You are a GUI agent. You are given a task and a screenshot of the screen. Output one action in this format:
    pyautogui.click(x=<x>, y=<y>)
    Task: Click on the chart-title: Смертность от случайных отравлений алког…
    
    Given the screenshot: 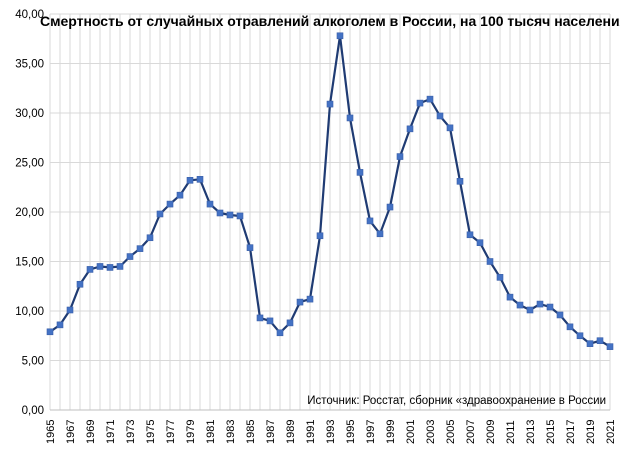 What is the action you would take?
    pyautogui.click(x=330, y=21)
    